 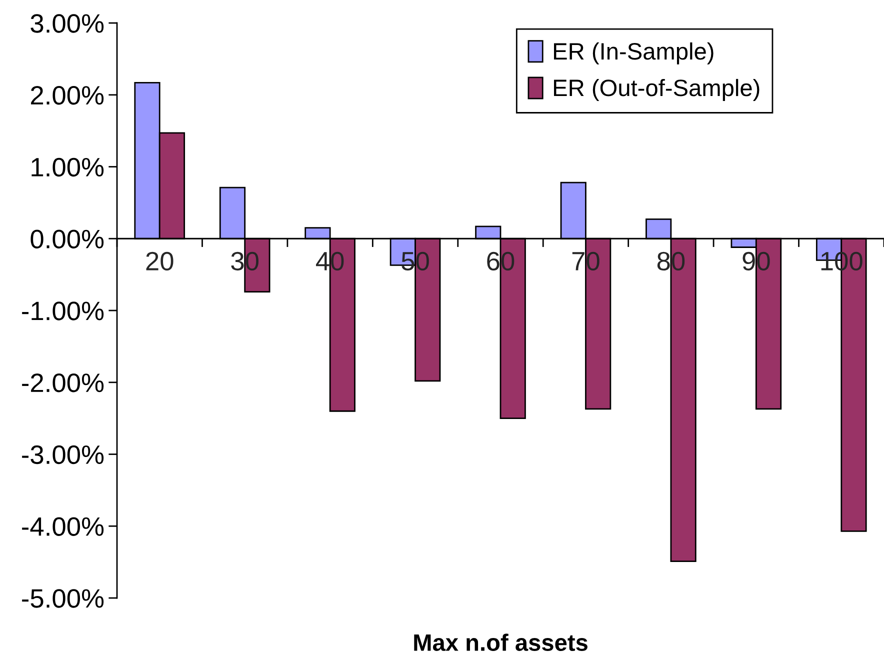 I want to click on x-tick-label: 50, so click(x=415, y=261).